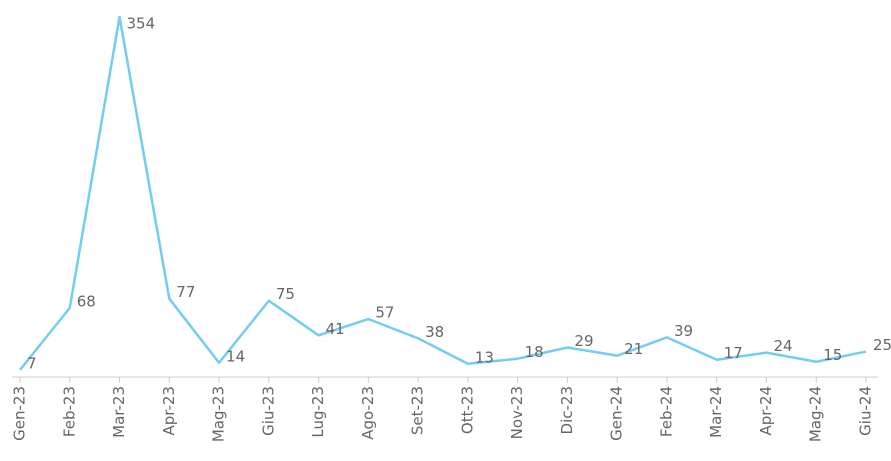 This screenshot has width=891, height=461. Describe the element at coordinates (169, 411) in the screenshot. I see `x-tick-label: Apr-23` at that location.